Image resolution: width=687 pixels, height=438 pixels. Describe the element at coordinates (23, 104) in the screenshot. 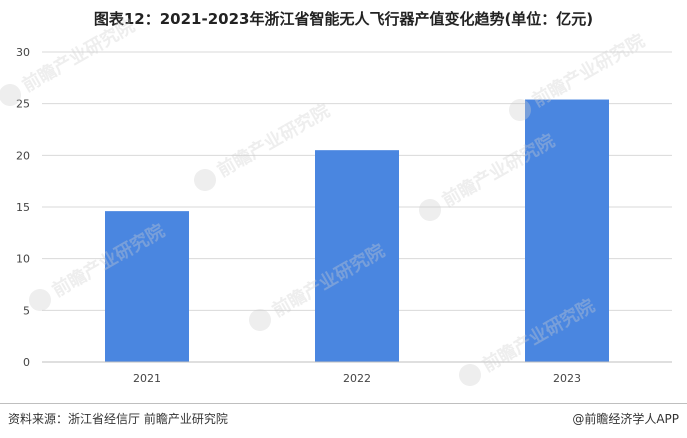

I see `y-tick-label: 25` at that location.